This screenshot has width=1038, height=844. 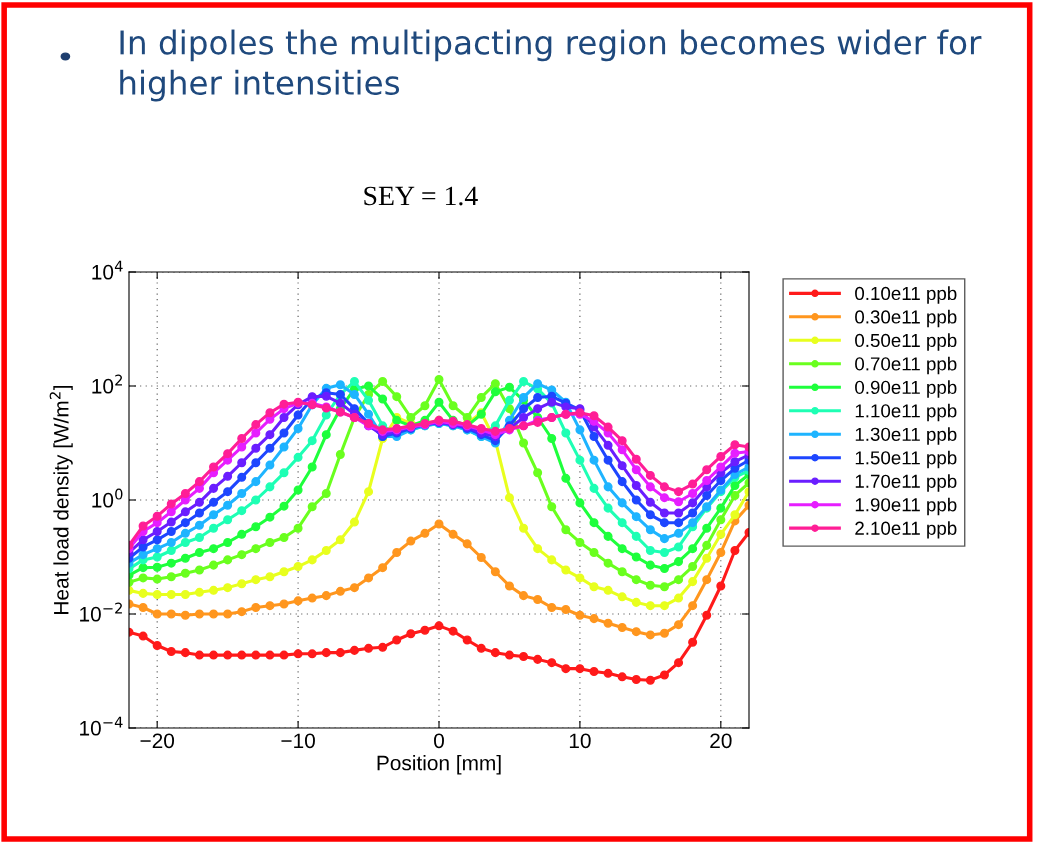 I want to click on x-axis-title: Position [mm], so click(x=439, y=765).